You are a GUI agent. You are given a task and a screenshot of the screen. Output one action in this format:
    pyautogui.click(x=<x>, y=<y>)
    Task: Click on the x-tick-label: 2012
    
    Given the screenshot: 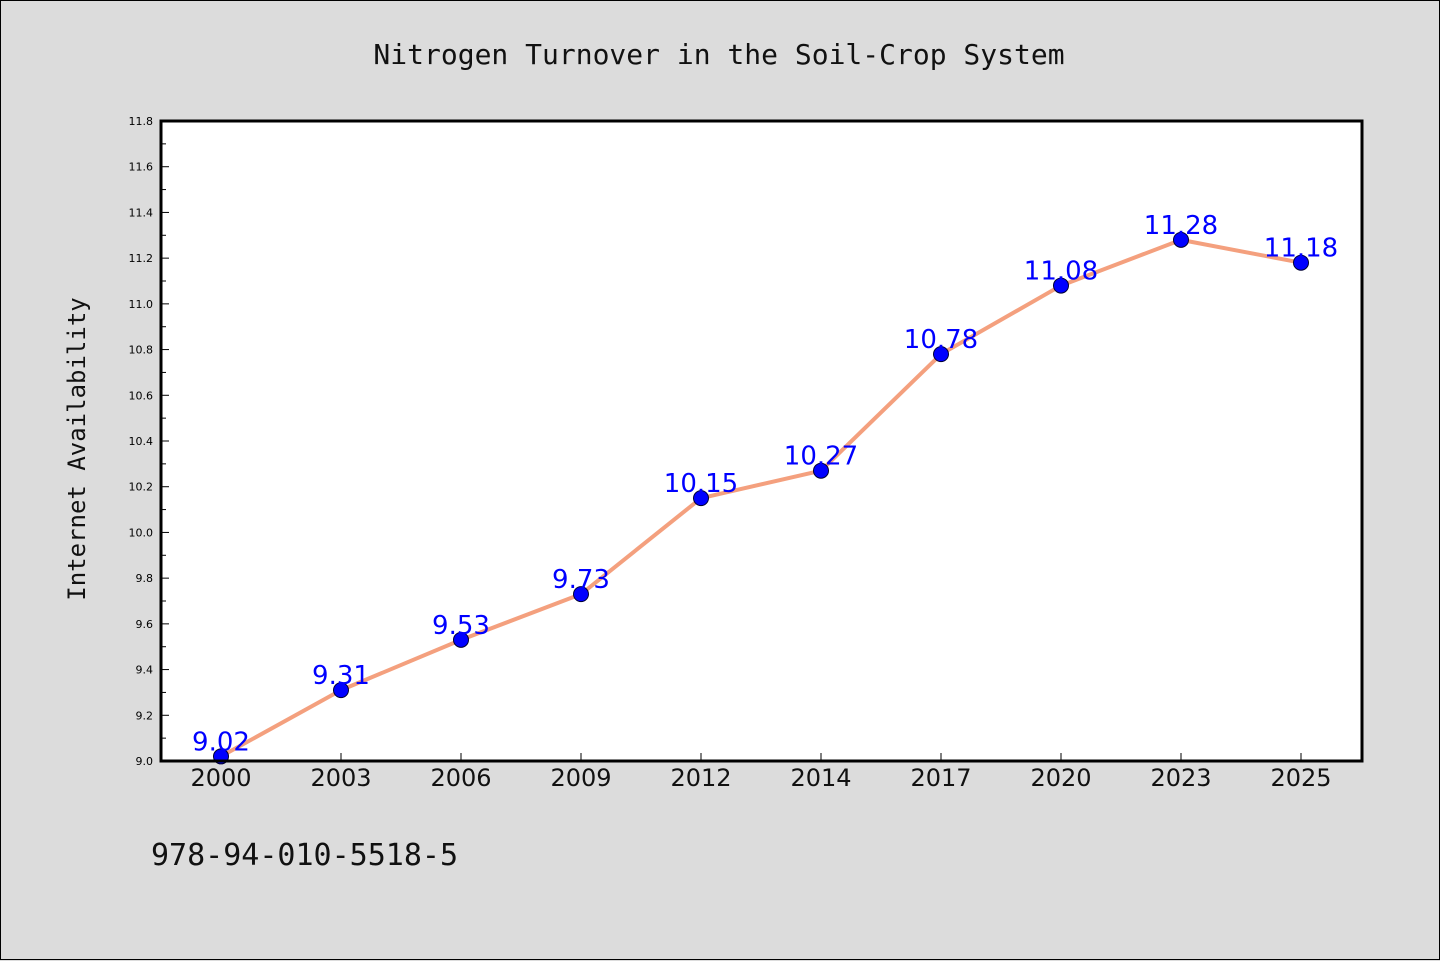 What is the action you would take?
    pyautogui.click(x=700, y=778)
    